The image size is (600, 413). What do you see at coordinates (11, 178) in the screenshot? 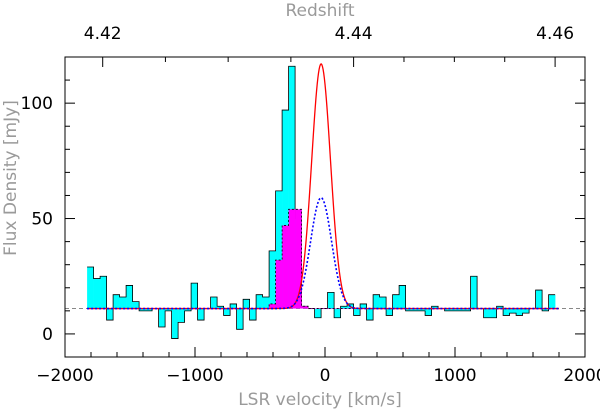
I see `y-axis-title: Flux Density [mJy]` at bounding box center [11, 178].